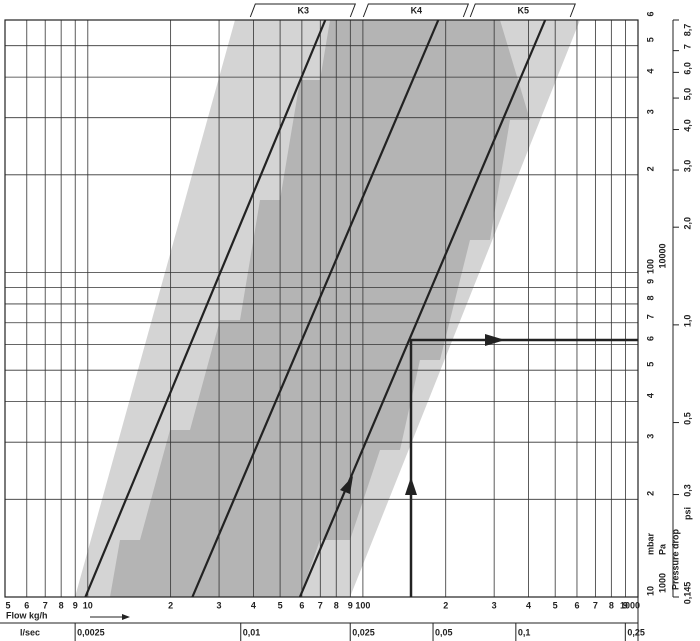 This screenshot has width=700, height=641. Describe the element at coordinates (363, 632) in the screenshot. I see `x2-tick-label: 0,025` at that location.